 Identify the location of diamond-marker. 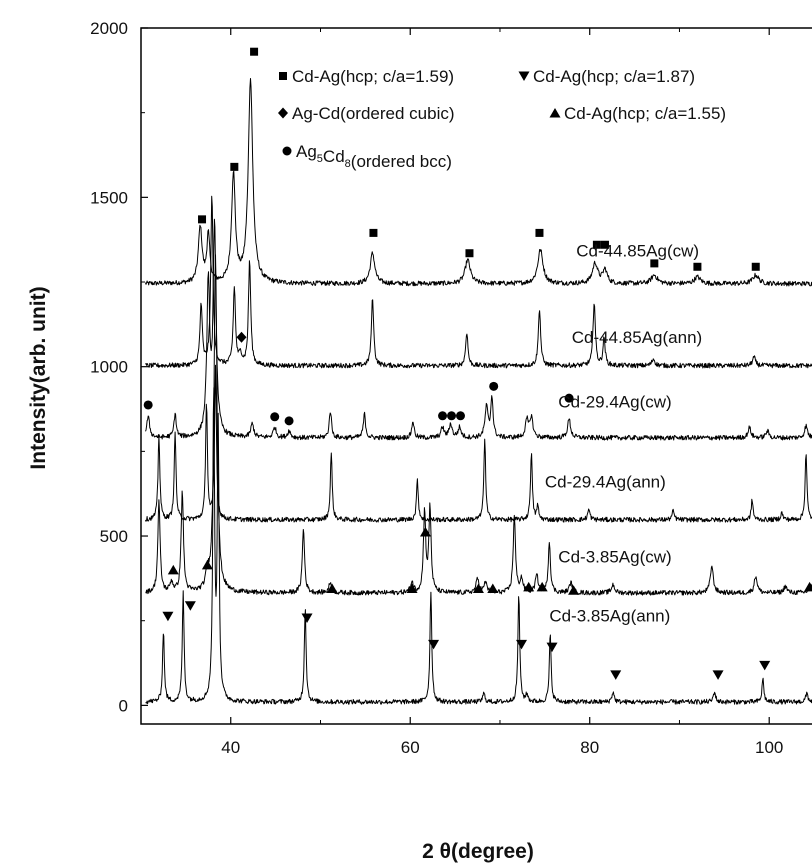
(241, 337).